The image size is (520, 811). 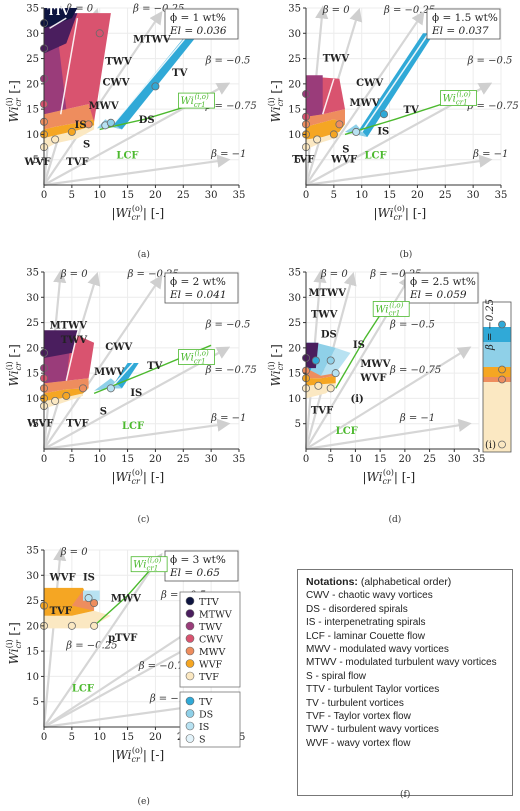 What do you see at coordinates (154, 366) in the screenshot?
I see `region-label-tv: TV` at bounding box center [154, 366].